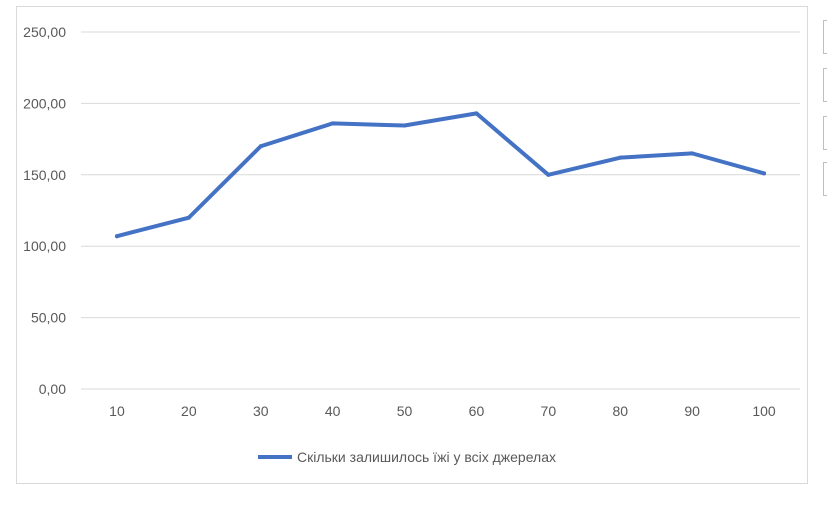 The width and height of the screenshot is (827, 513). Describe the element at coordinates (825, 85) in the screenshot. I see `chart-styles-button` at that location.